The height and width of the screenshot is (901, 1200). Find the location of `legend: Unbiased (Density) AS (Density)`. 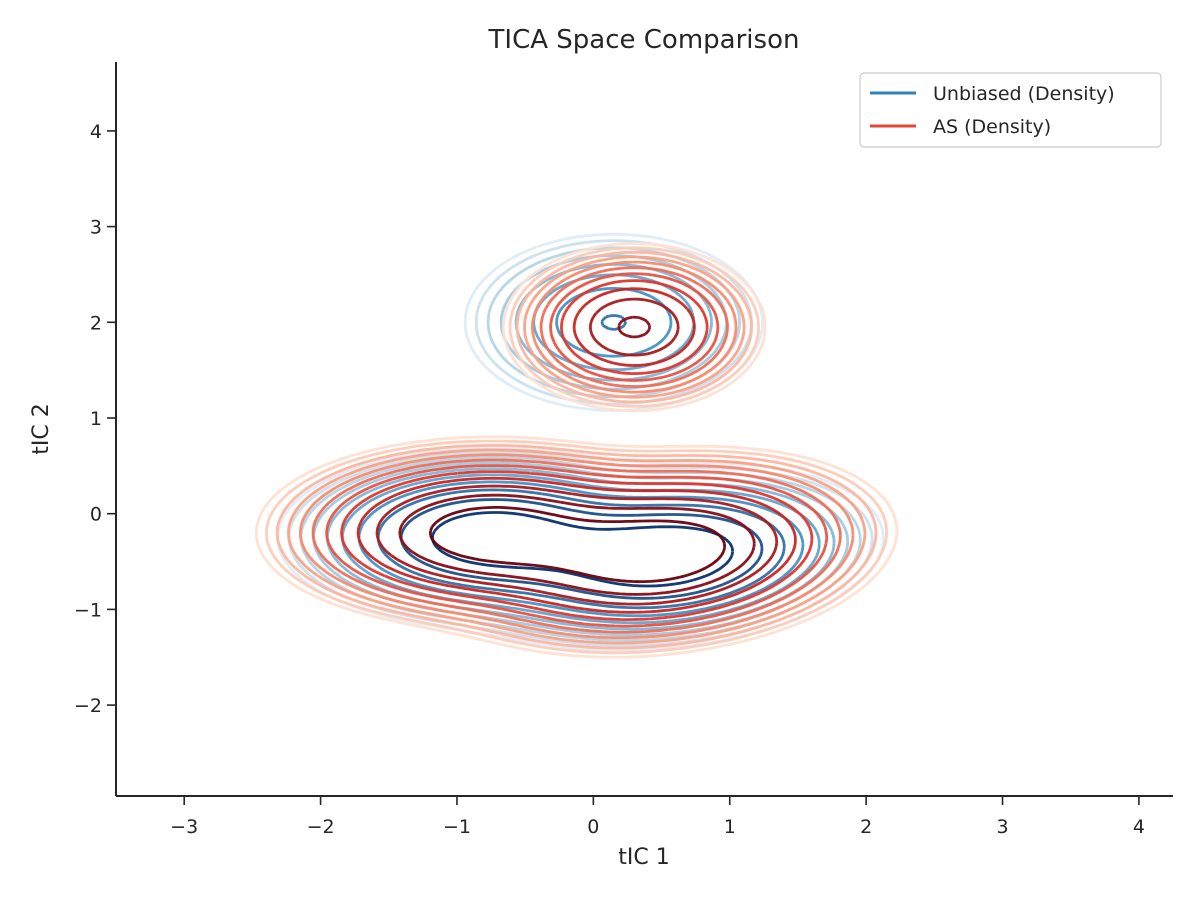

legend: Unbiased (Density) AS (Density) is located at coordinates (1010, 110).